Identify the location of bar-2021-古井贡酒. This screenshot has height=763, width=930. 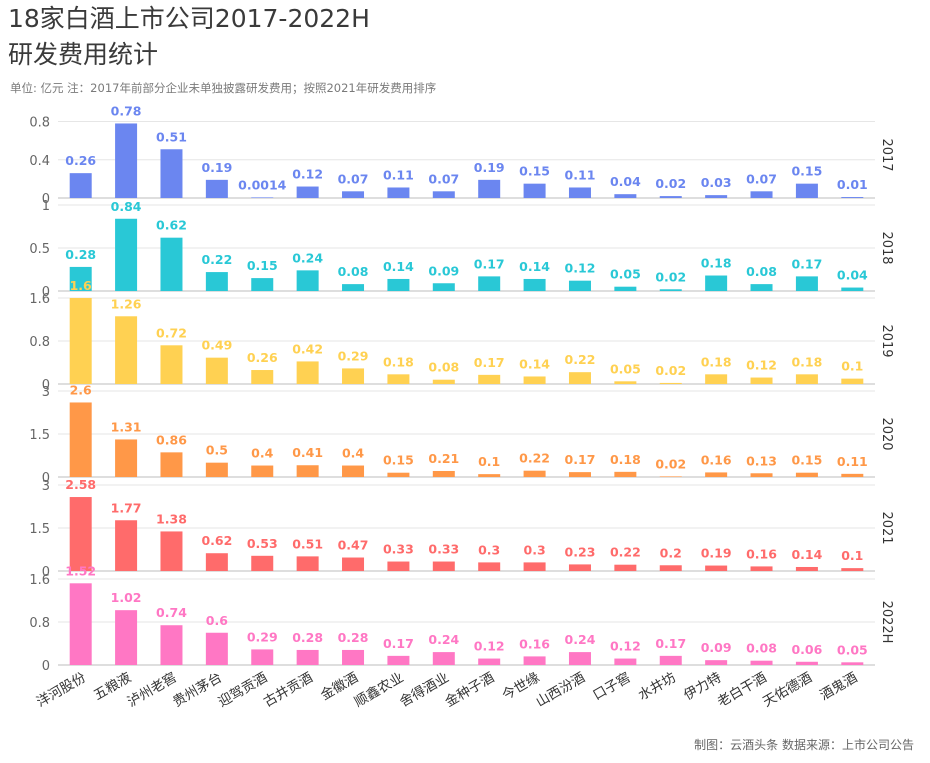
(307, 563).